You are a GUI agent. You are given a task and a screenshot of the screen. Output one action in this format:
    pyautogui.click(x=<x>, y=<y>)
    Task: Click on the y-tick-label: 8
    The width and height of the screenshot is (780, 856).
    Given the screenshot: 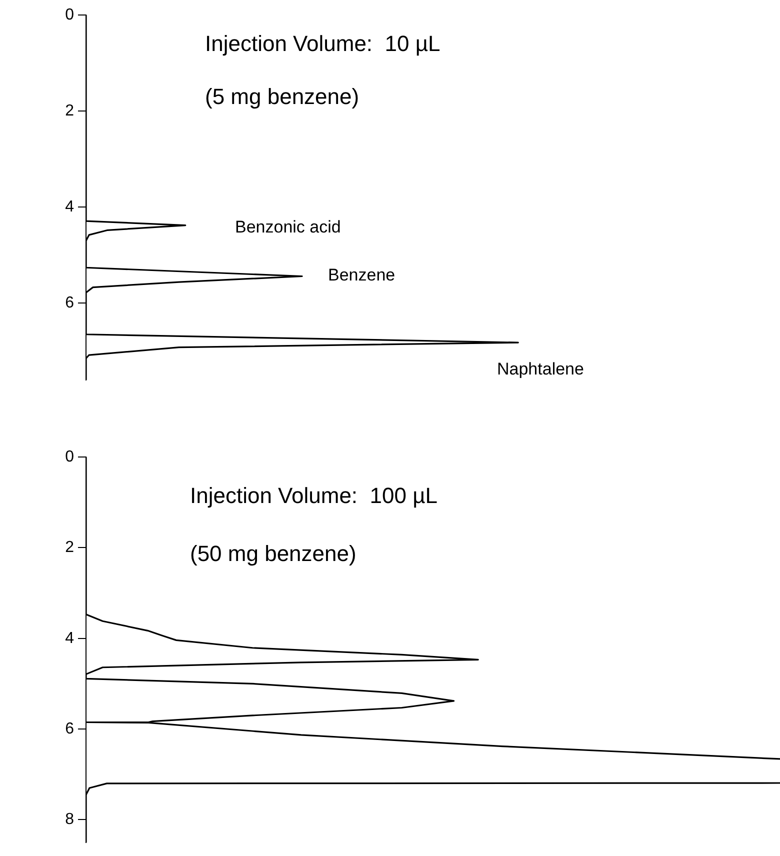 What is the action you would take?
    pyautogui.click(x=69, y=819)
    